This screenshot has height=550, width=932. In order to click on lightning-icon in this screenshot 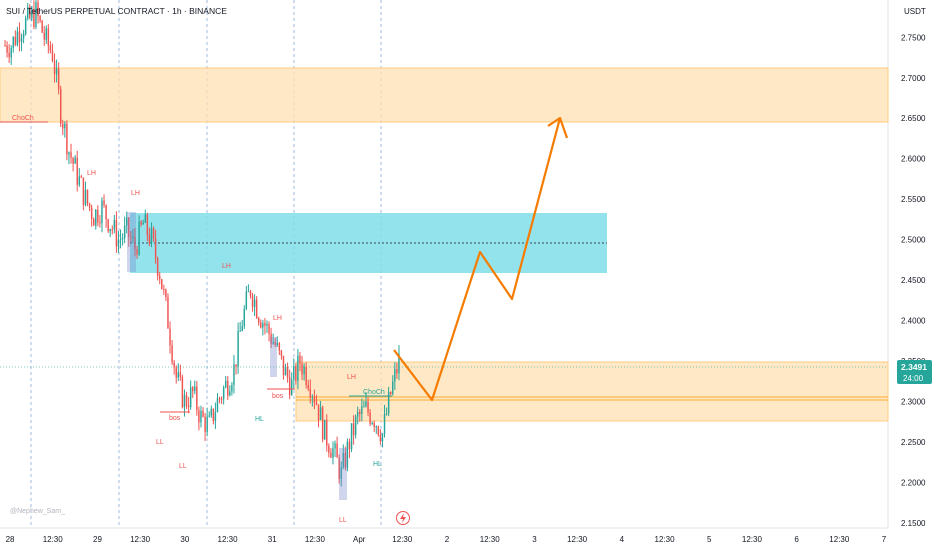, I will do `click(403, 518)`.